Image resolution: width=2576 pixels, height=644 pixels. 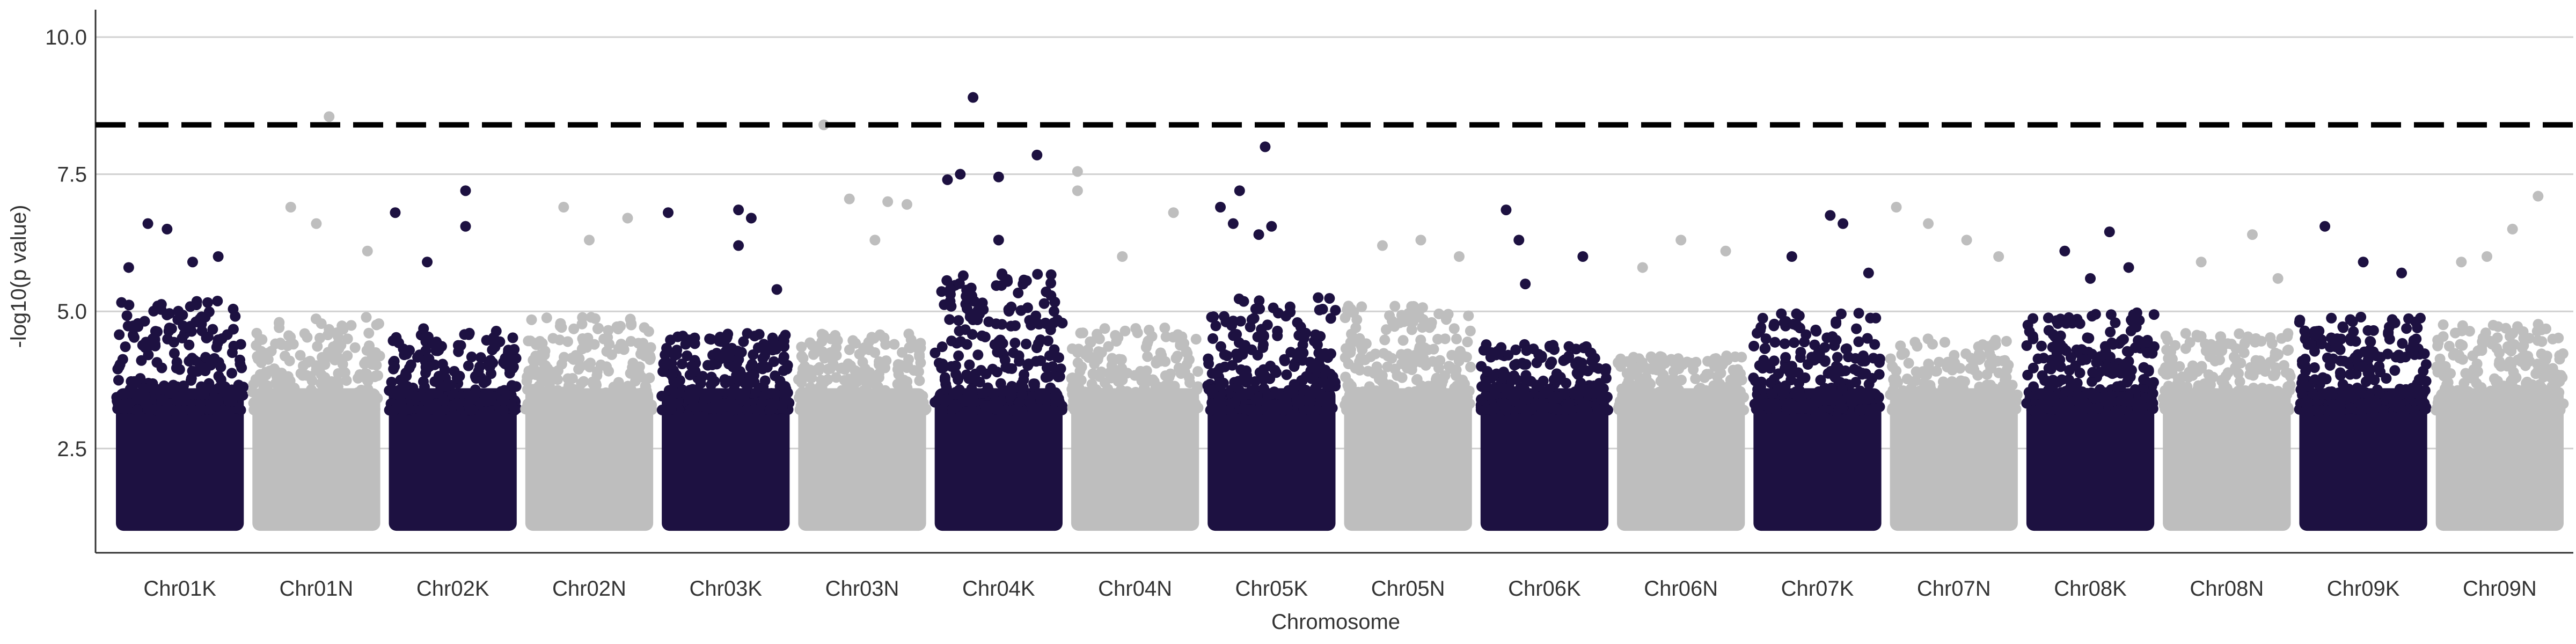 What do you see at coordinates (72, 312) in the screenshot?
I see `y-tick-label: 5.0` at bounding box center [72, 312].